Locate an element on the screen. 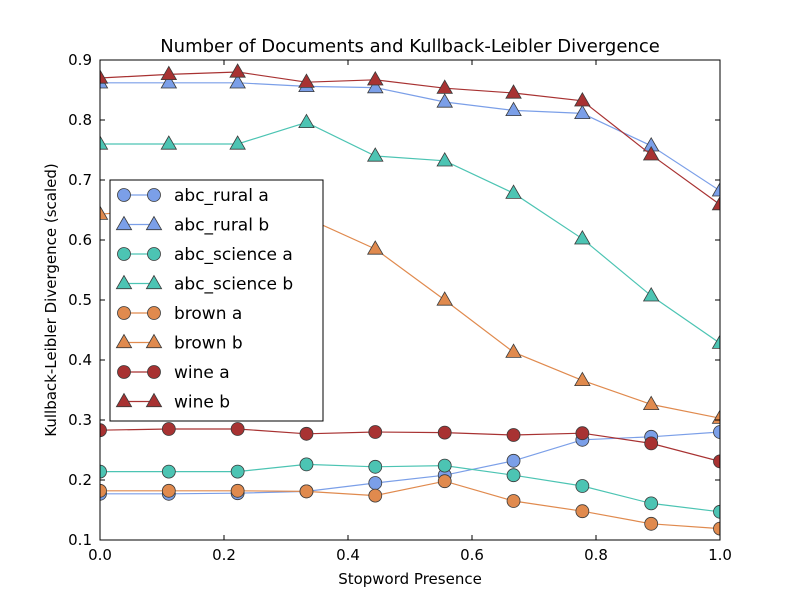 This screenshot has width=800, height=600. x-tick-label: 1.0 is located at coordinates (720, 555).